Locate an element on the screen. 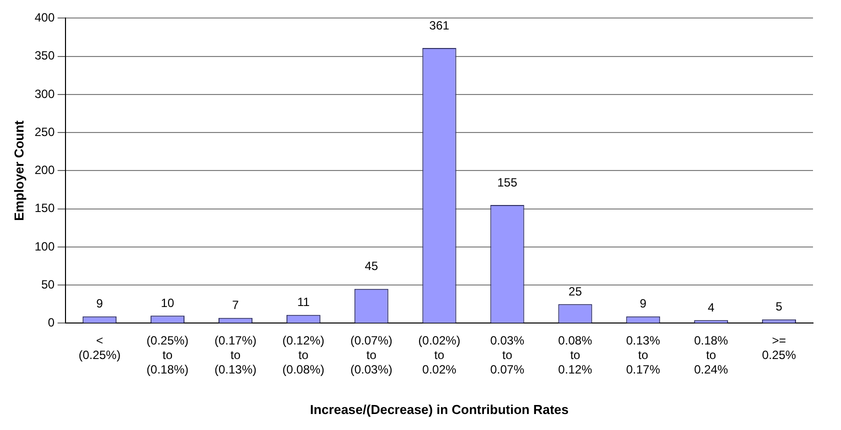 This screenshot has width=841, height=430. x-tick-label: 0.03% to 0.07% is located at coordinates (507, 355).